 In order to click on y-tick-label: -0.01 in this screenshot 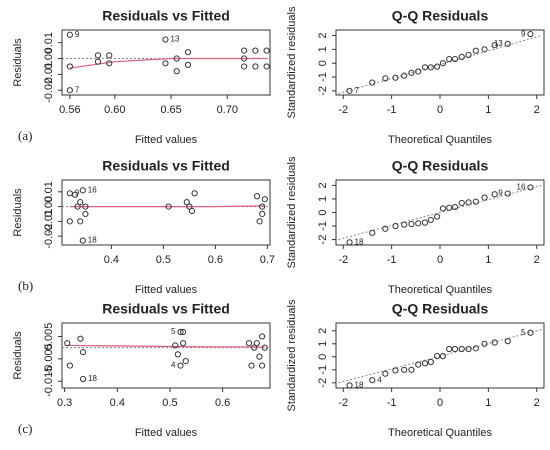, I will do `click(49, 74)`.